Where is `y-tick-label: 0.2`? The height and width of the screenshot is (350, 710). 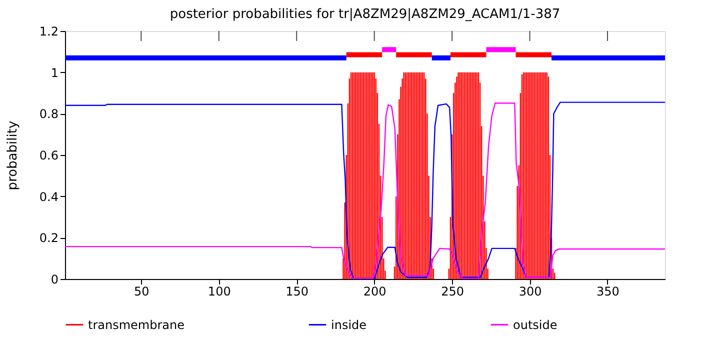
y-tick-label: 0.2 is located at coordinates (48, 238).